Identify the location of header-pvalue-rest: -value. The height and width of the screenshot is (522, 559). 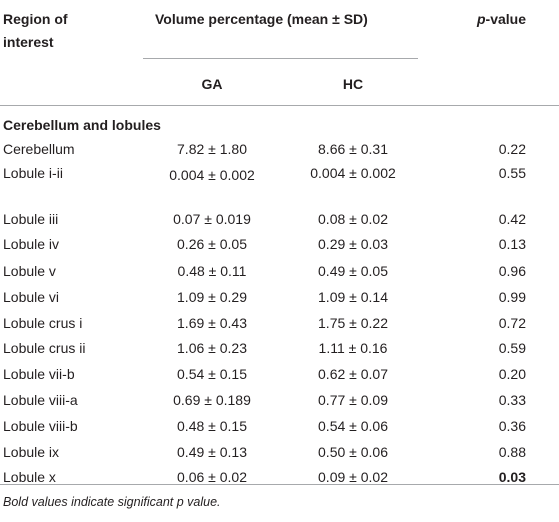
(505, 19).